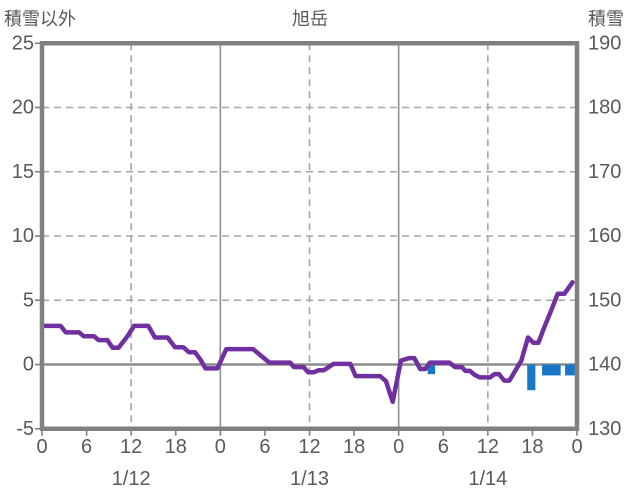  What do you see at coordinates (131, 479) in the screenshot?
I see `x-axis-day-label: 1/12` at bounding box center [131, 479].